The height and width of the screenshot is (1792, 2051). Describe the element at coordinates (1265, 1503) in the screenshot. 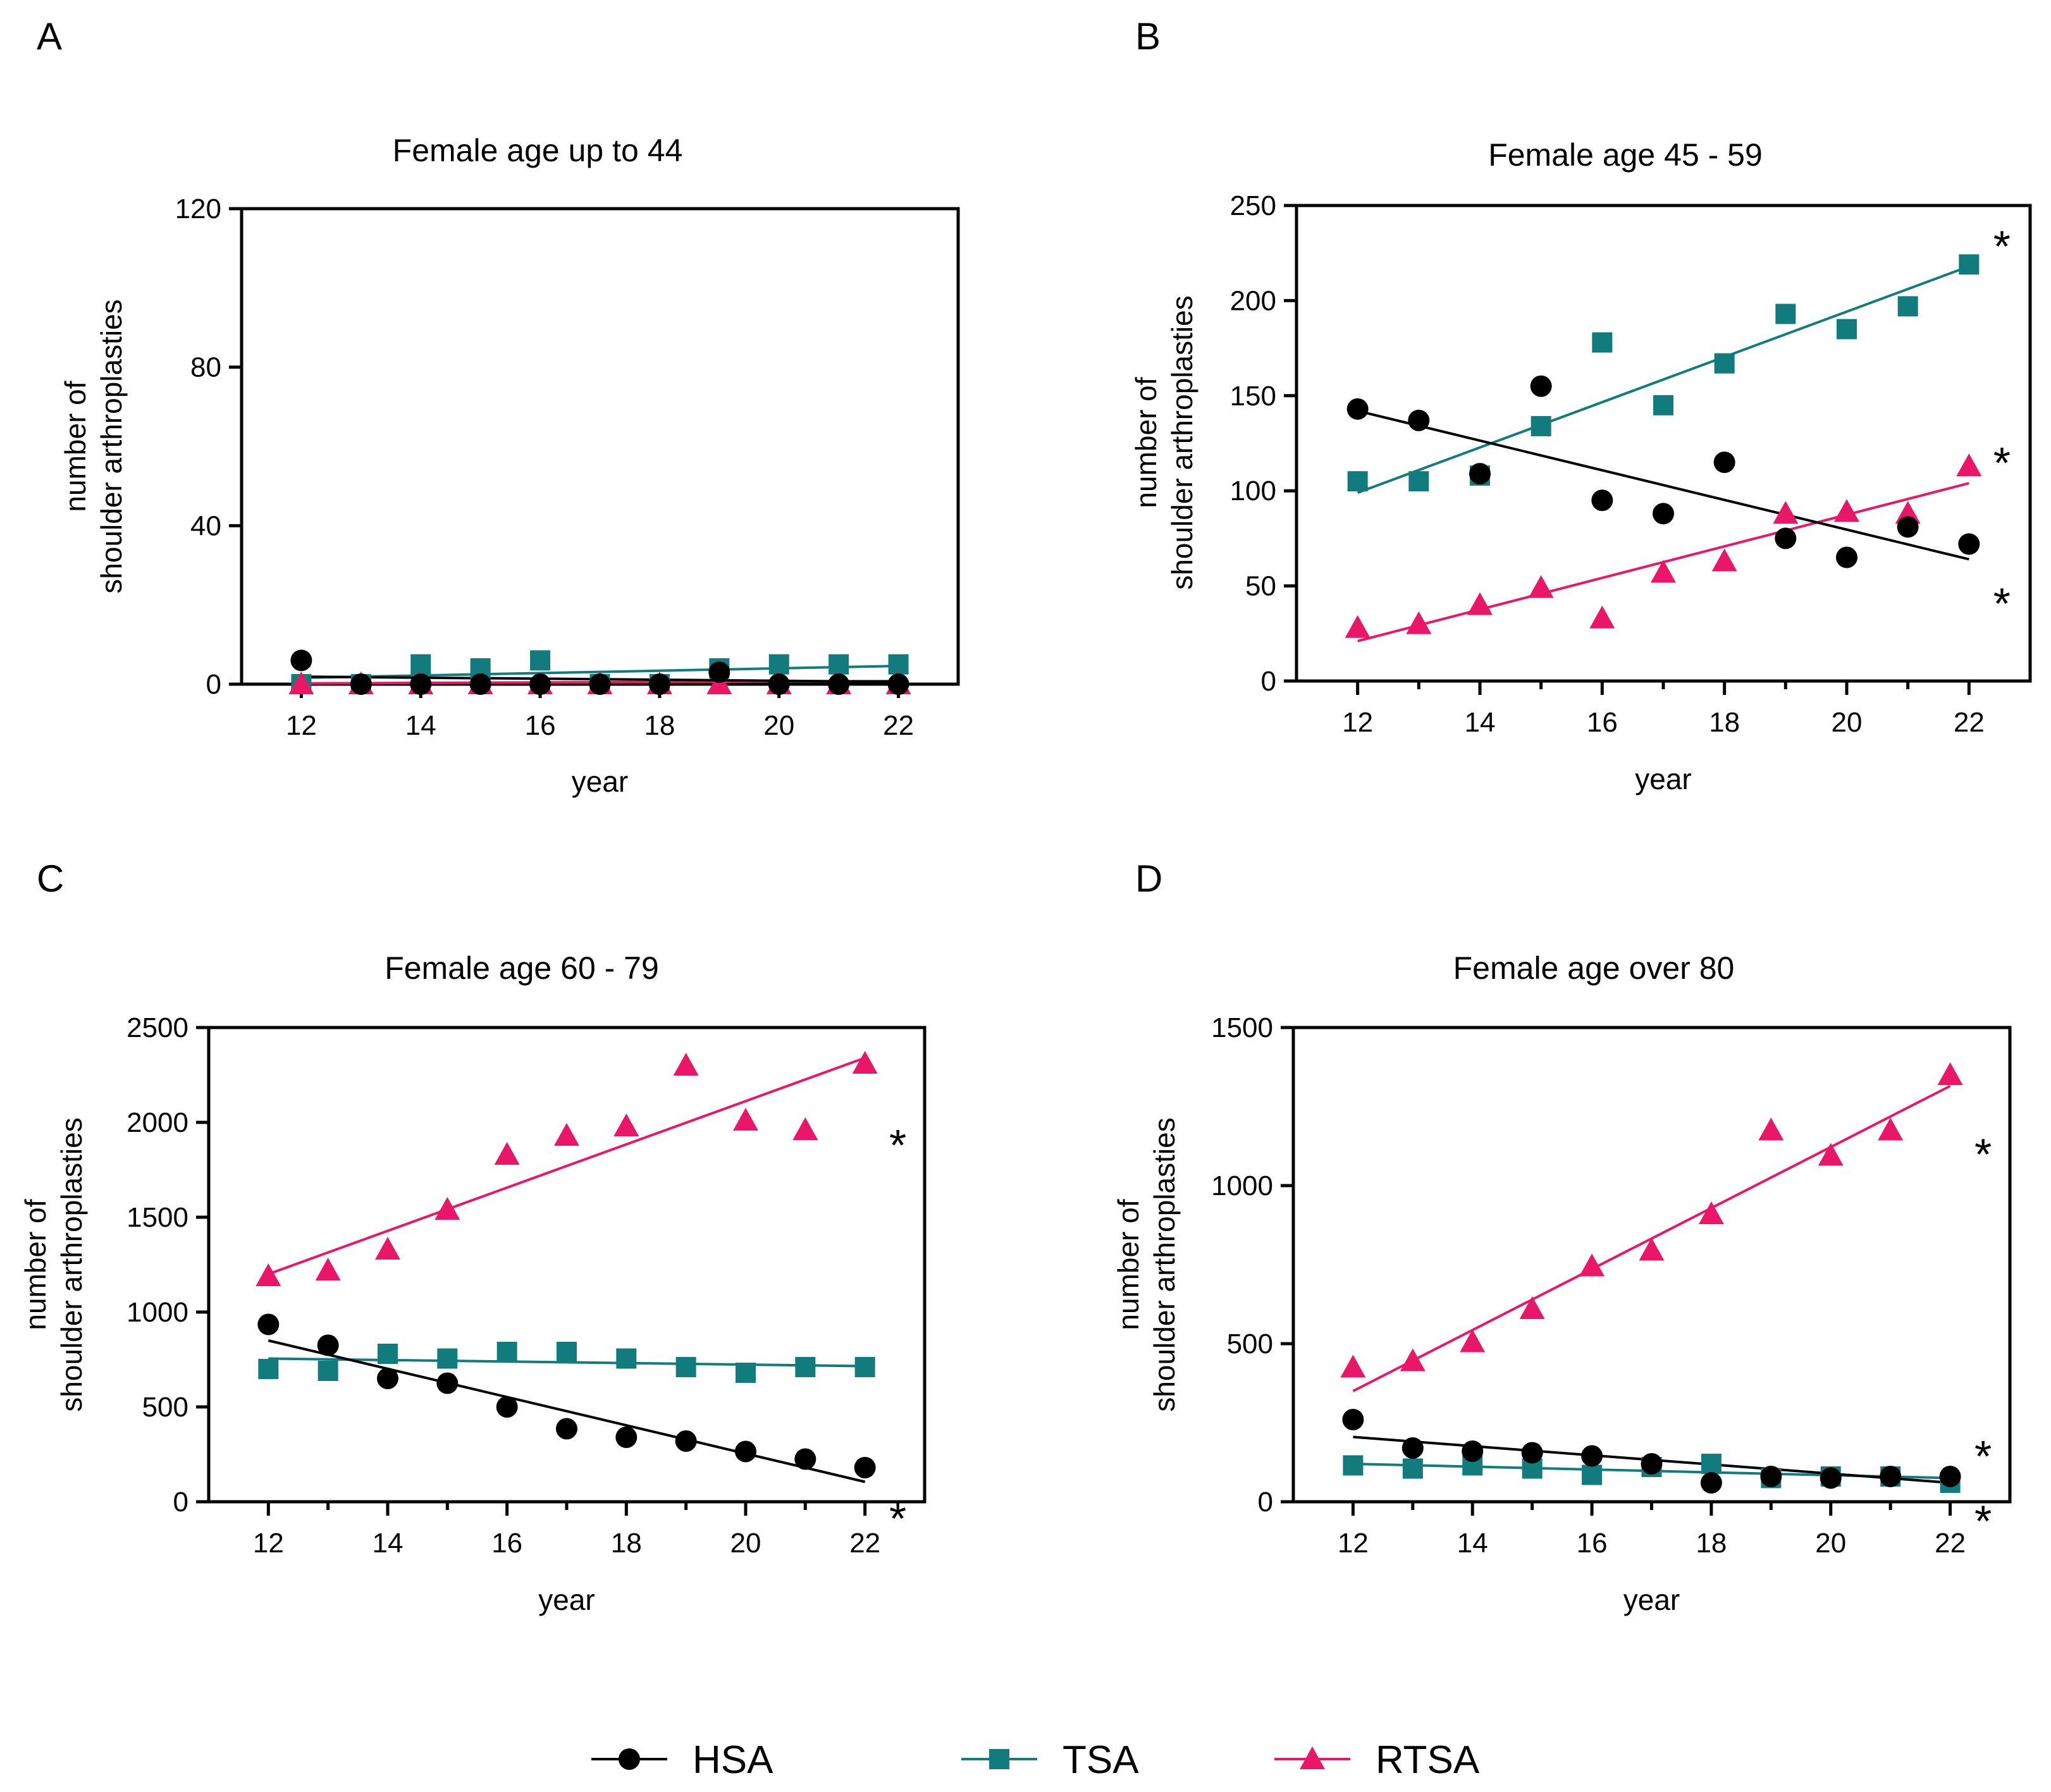

I see `y-tick-label: 0` at that location.